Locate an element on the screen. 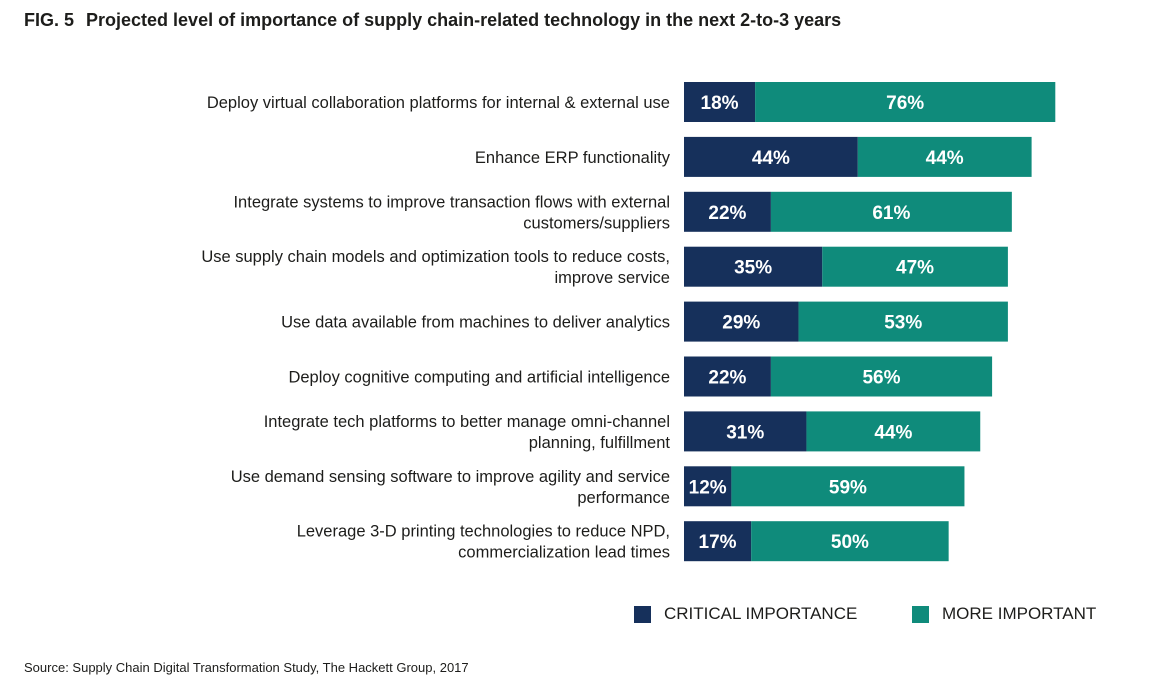  data-label-critical: 18% is located at coordinates (720, 103).